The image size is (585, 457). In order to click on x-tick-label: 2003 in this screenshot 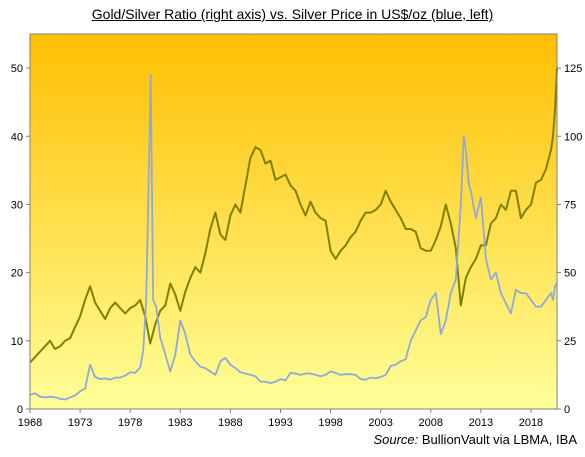, I will do `click(380, 423)`.